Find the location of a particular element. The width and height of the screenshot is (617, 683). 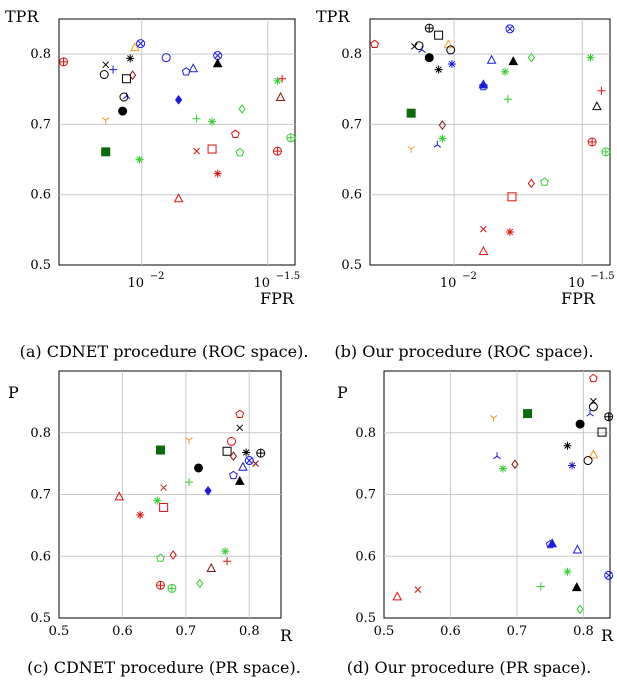

plot-area-b is located at coordinates (490, 142).